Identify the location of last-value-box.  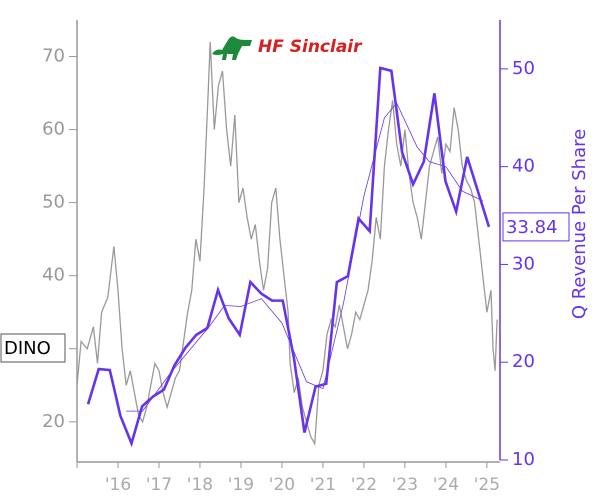
(536, 227).